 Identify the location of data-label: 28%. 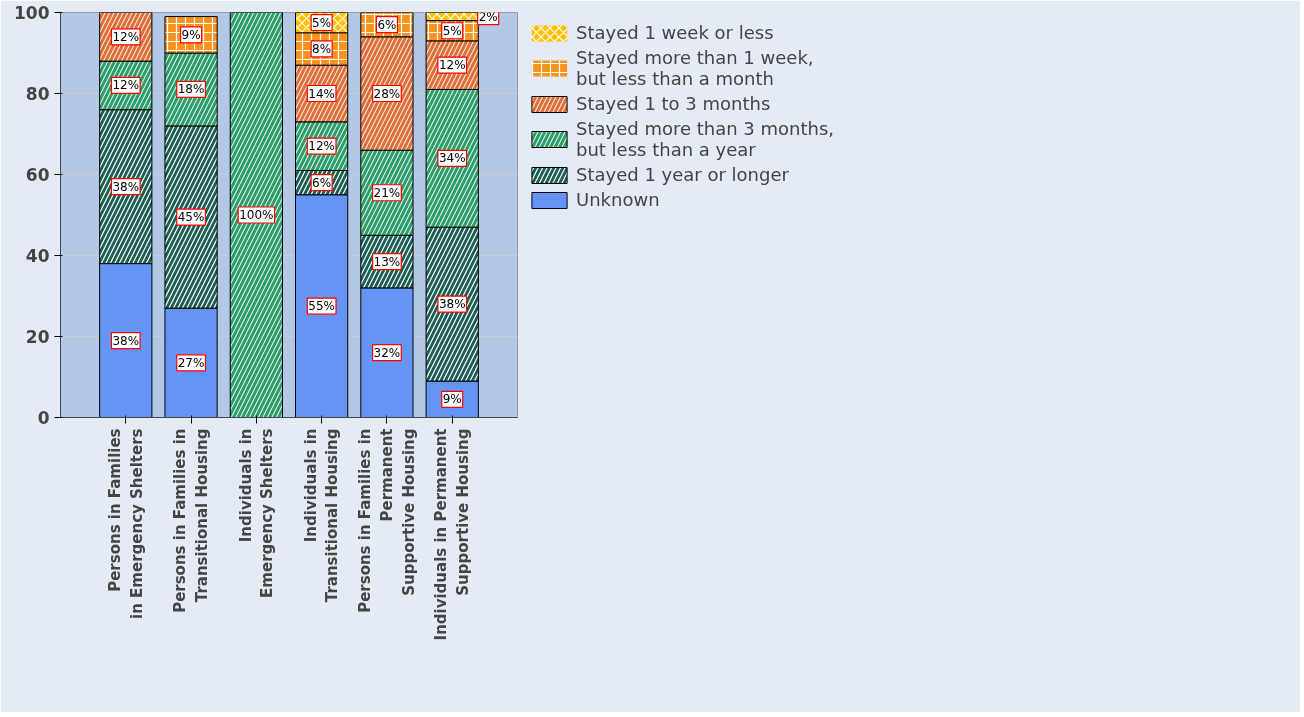
(387, 93).